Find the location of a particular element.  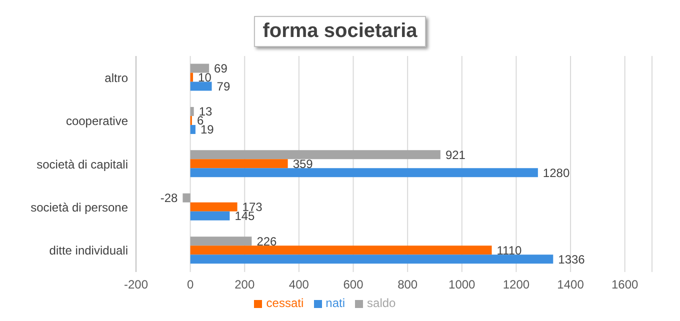

x-tick-label: 1600 is located at coordinates (625, 285).